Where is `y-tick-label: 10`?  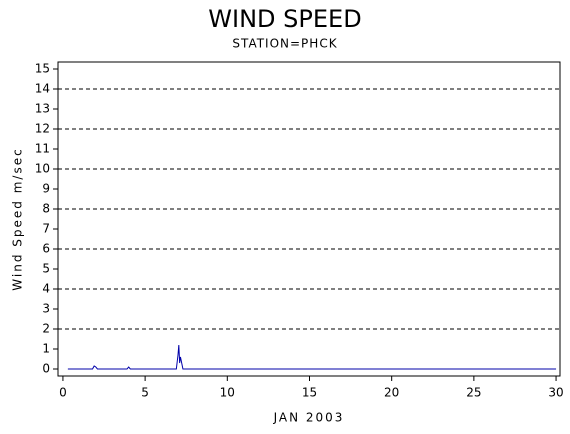
y-tick-label: 10 is located at coordinates (42, 169).